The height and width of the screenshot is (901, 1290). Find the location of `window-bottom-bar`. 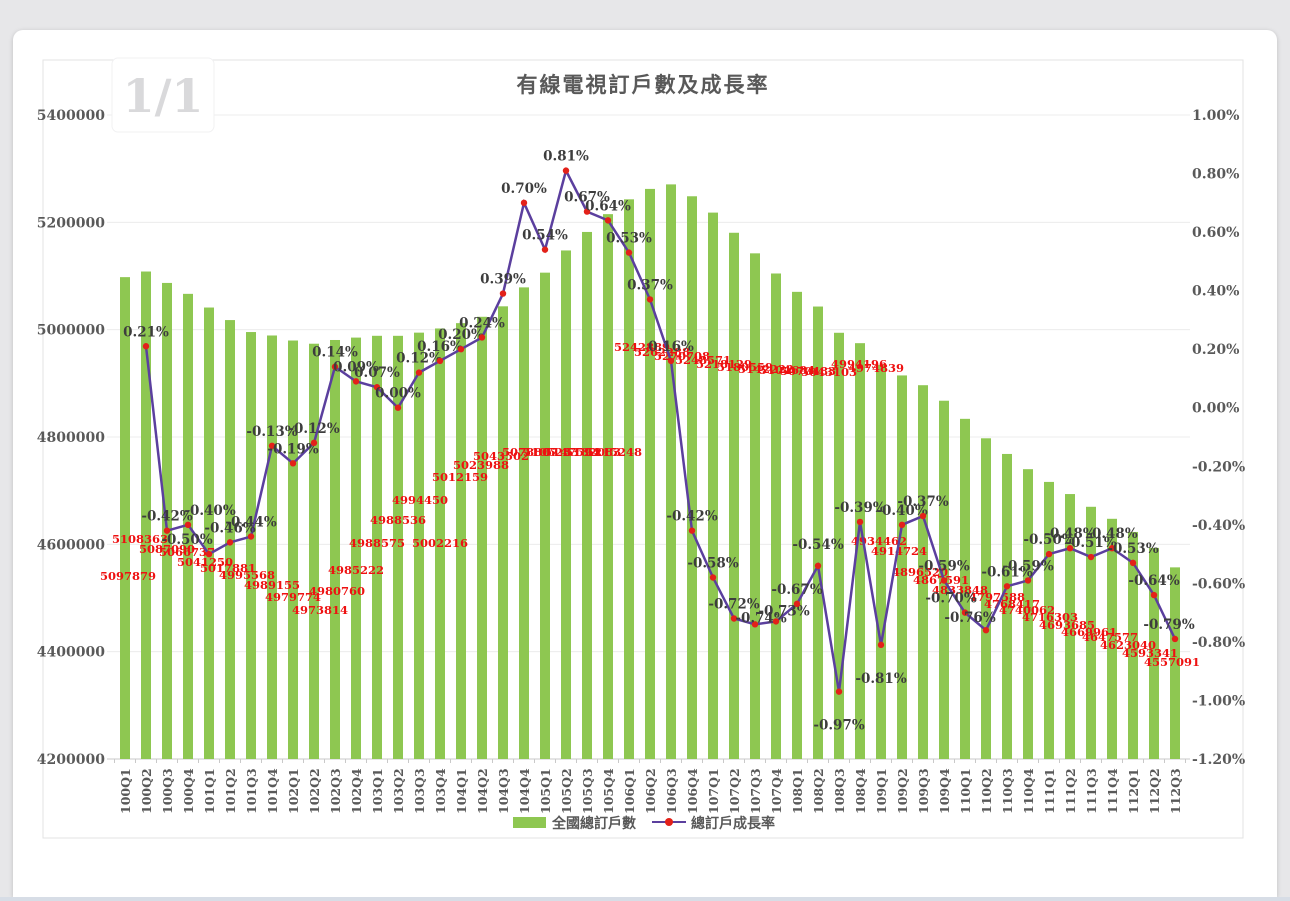

window-bottom-bar is located at coordinates (645, 899).